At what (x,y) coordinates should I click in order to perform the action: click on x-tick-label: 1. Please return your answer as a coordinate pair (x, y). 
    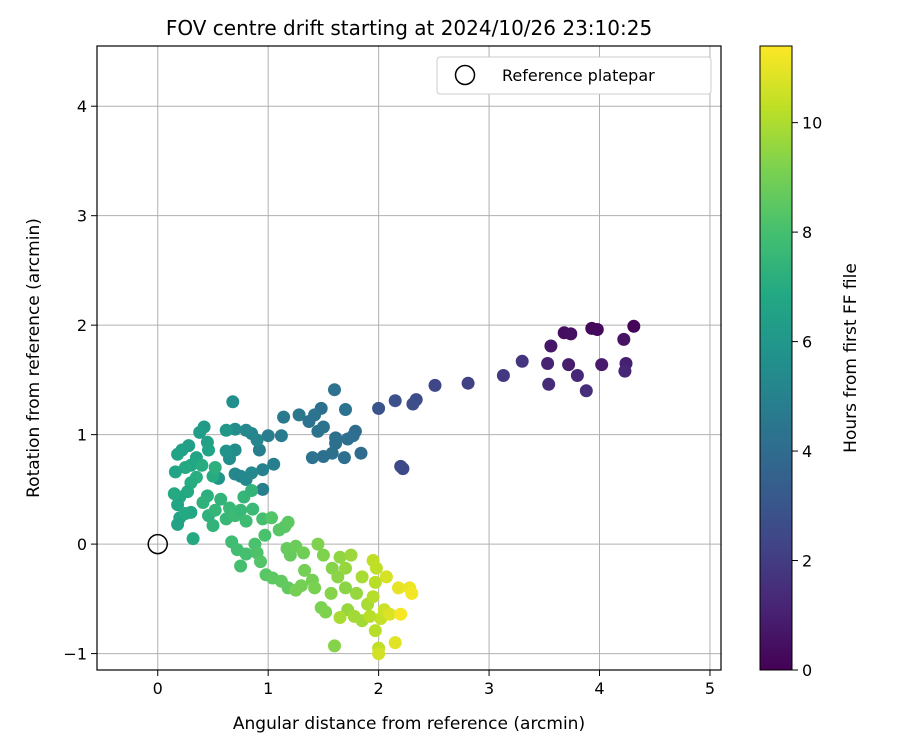
    Looking at the image, I should click on (268, 688).